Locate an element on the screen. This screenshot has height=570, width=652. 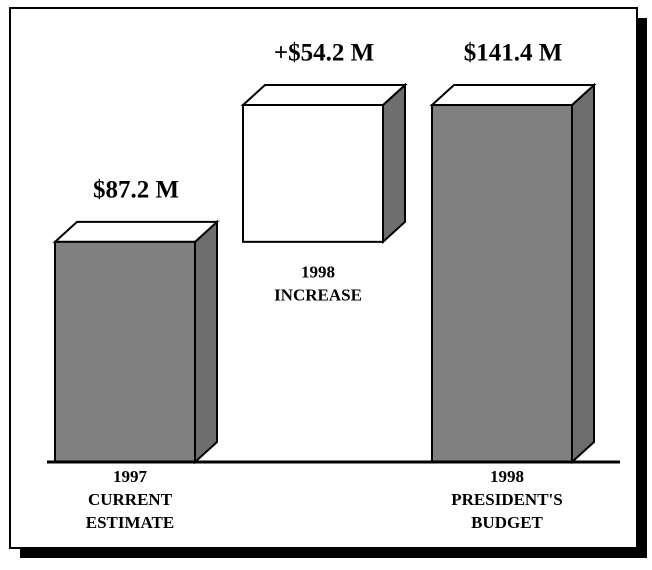
category-label: CURRENT is located at coordinates (130, 499).